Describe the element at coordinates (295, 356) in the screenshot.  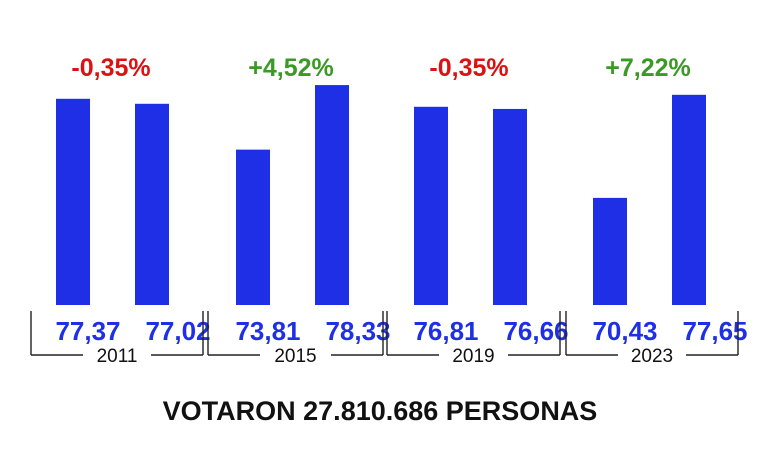
I see `year-label: 2015` at that location.